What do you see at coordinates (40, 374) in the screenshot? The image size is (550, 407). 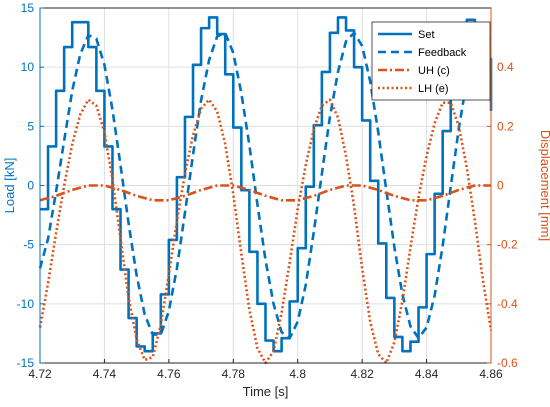 I see `x-tick-label: 4.72` at bounding box center [40, 374].